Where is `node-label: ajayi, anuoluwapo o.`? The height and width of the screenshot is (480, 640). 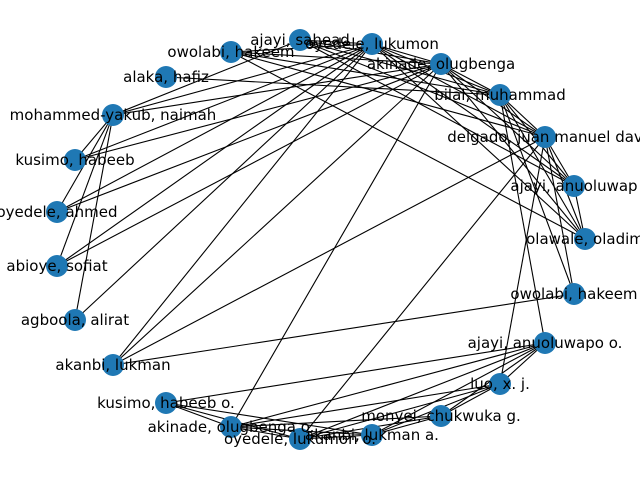
node-label: ajayi, anuoluwapo o. is located at coordinates (545, 343).